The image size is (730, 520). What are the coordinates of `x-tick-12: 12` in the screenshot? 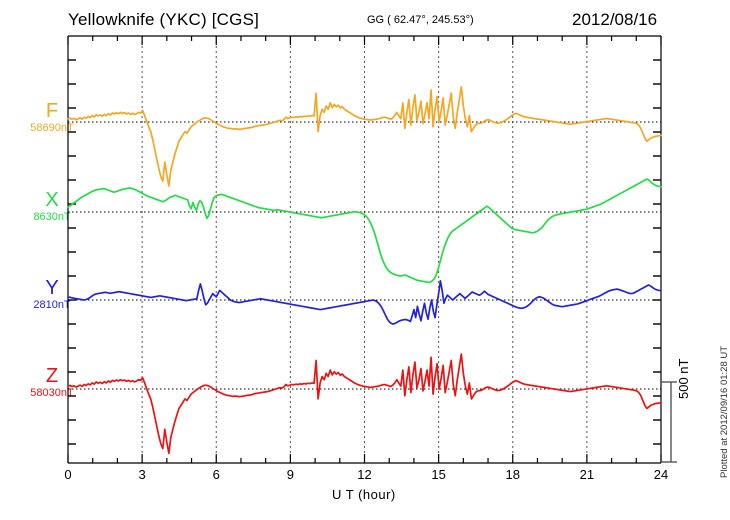 It's located at (364, 474).